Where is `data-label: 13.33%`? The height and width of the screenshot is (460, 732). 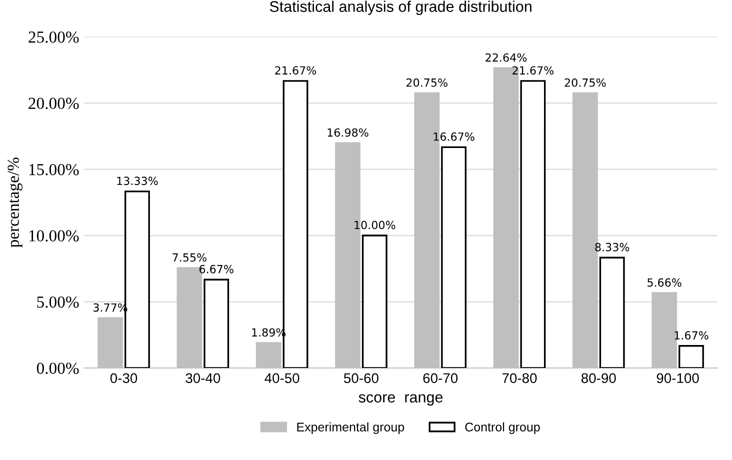 data-label: 13.33% is located at coordinates (137, 181).